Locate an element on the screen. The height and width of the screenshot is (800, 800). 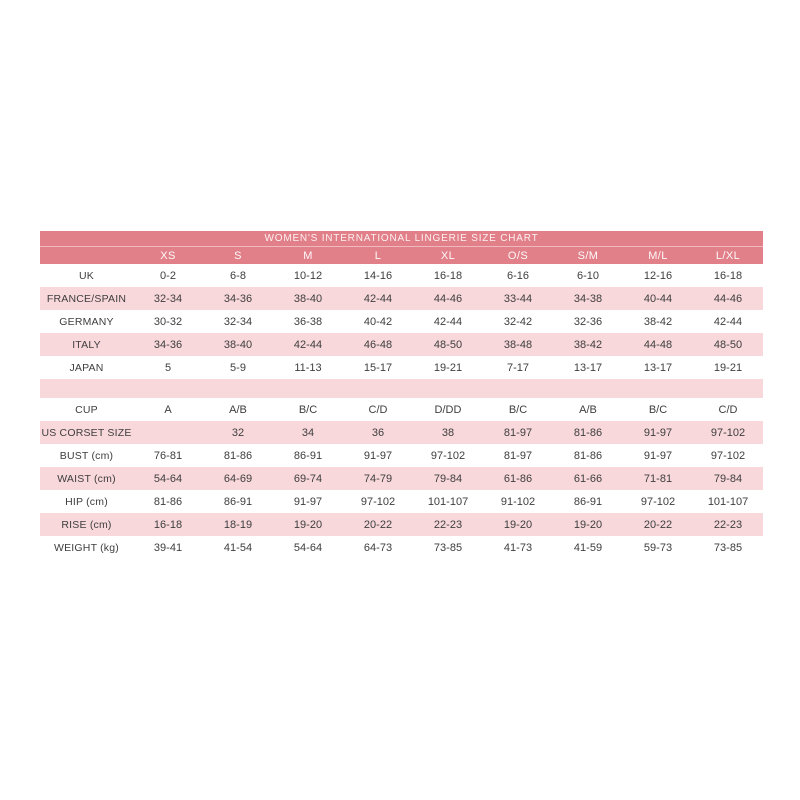
row-label: HIP (cm) is located at coordinates (86, 501).